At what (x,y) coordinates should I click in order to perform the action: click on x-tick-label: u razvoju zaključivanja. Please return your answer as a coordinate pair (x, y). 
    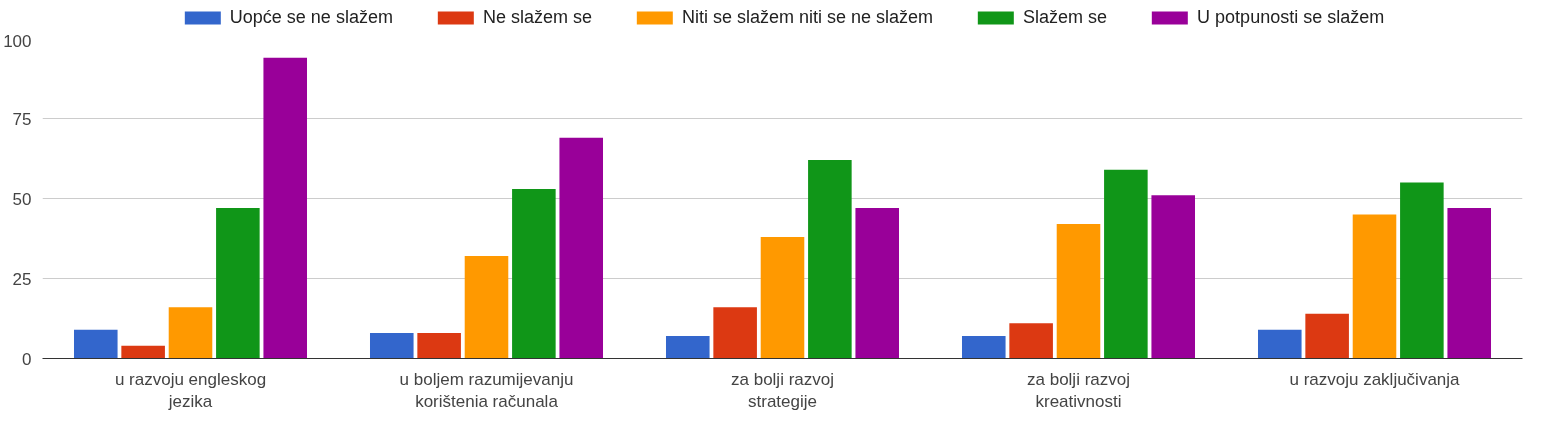
    Looking at the image, I should click on (1375, 379).